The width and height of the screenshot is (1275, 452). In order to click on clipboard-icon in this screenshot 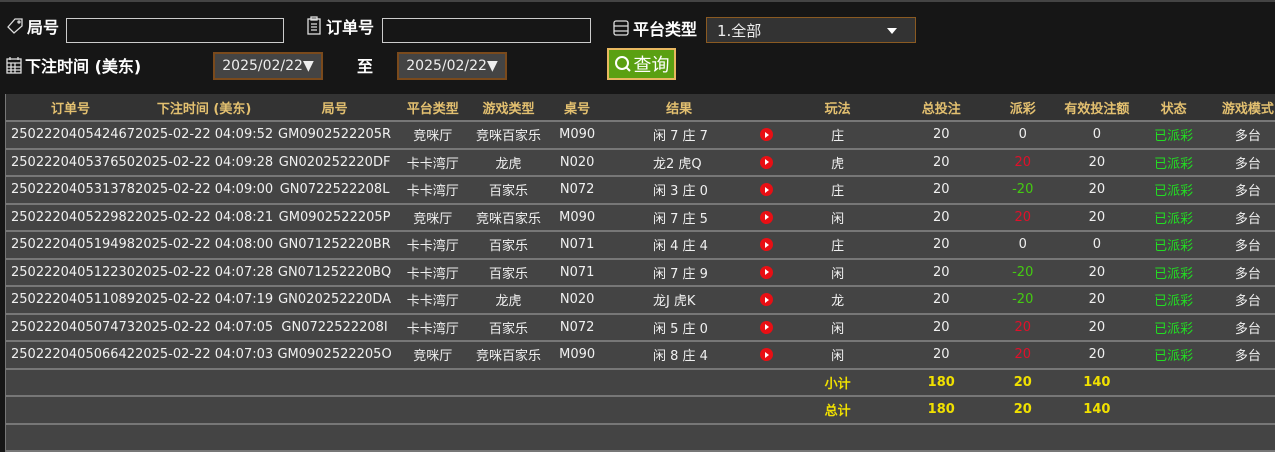, I will do `click(314, 25)`.